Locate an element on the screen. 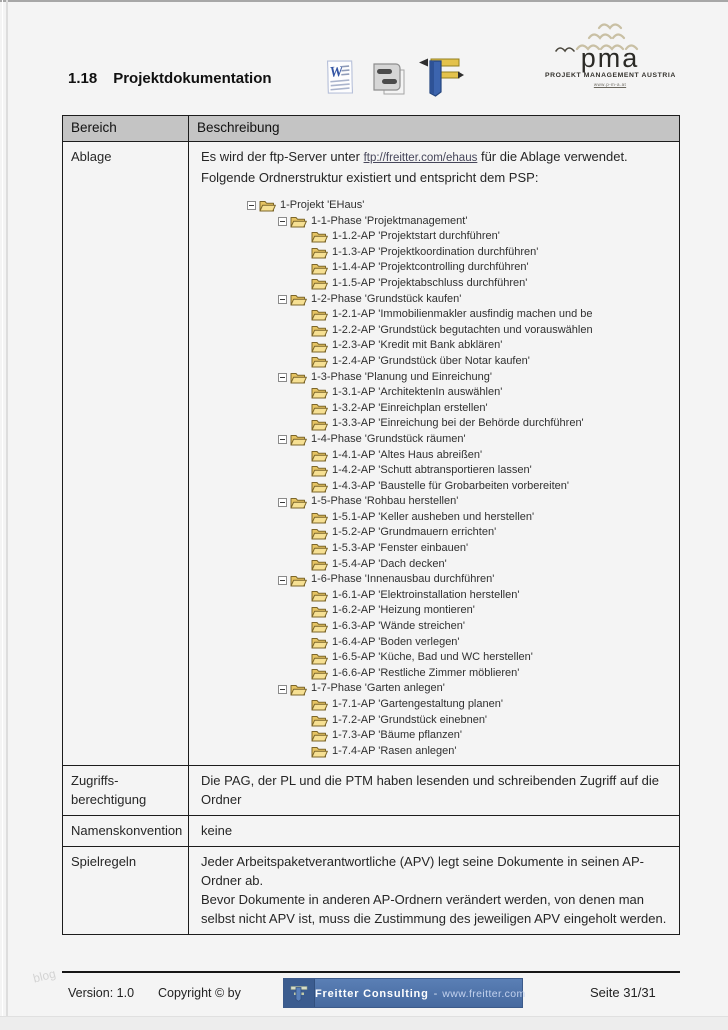  tree-item-label: 1-2.4-AP 'Grundstück über Notar kaufen' is located at coordinates (431, 360).